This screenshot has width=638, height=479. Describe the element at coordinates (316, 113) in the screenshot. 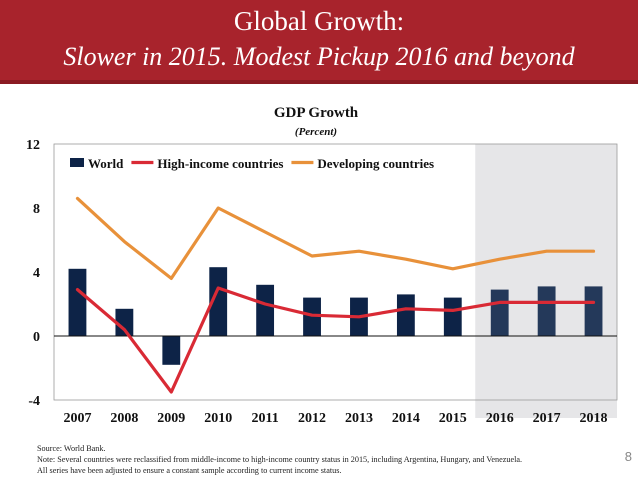

I see `chart-title: GDP Growth` at that location.